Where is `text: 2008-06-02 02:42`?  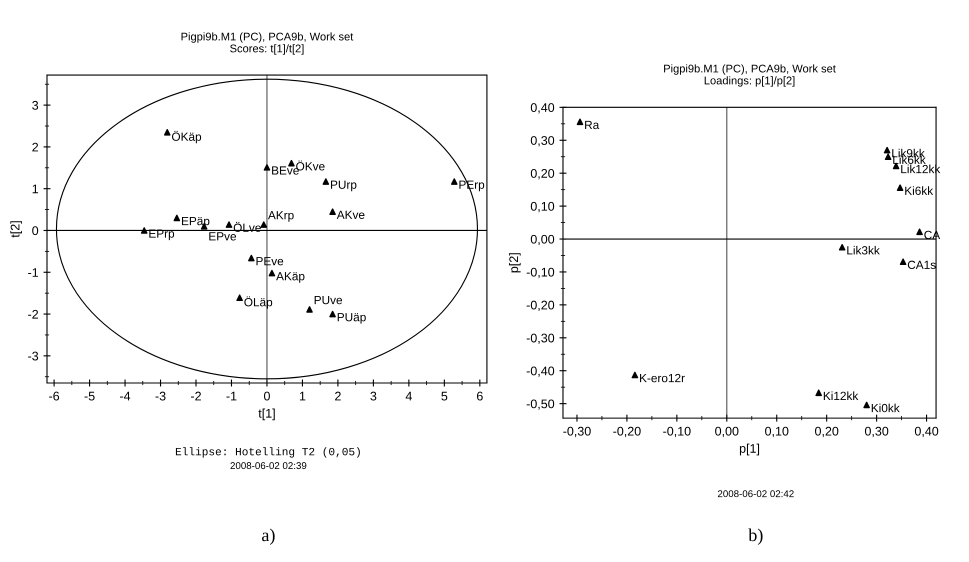
text: 2008-06-02 02:42 is located at coordinates (756, 494).